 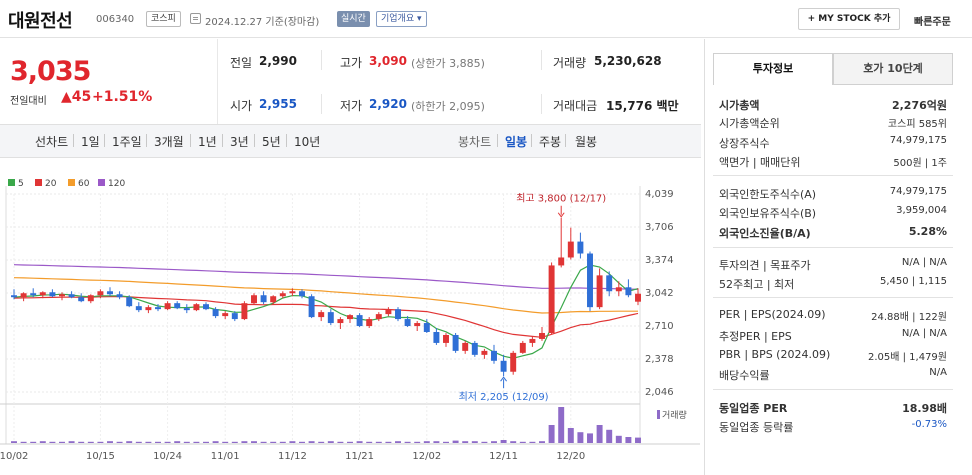 I want to click on info-label: PBR | BPS (2024.09), so click(x=775, y=354).